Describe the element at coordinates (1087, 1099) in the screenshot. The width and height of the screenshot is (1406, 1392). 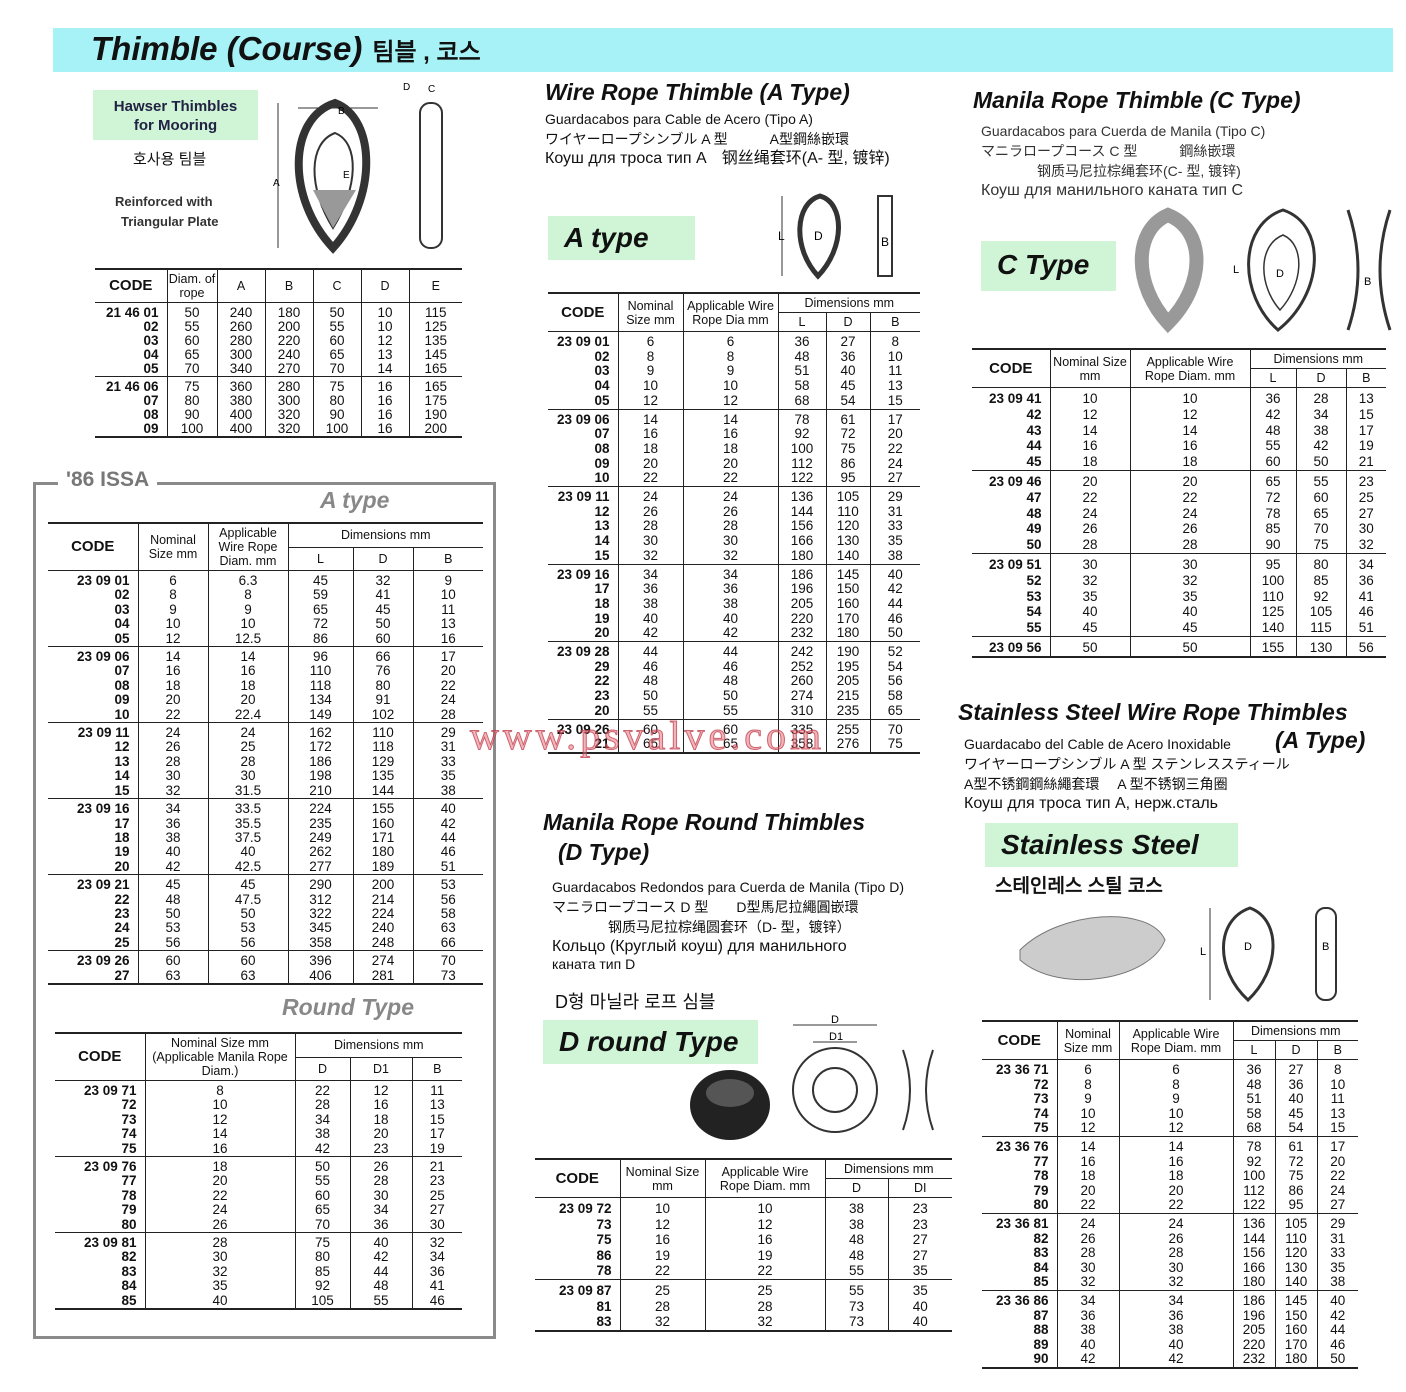
I see `value-cell: 9` at that location.